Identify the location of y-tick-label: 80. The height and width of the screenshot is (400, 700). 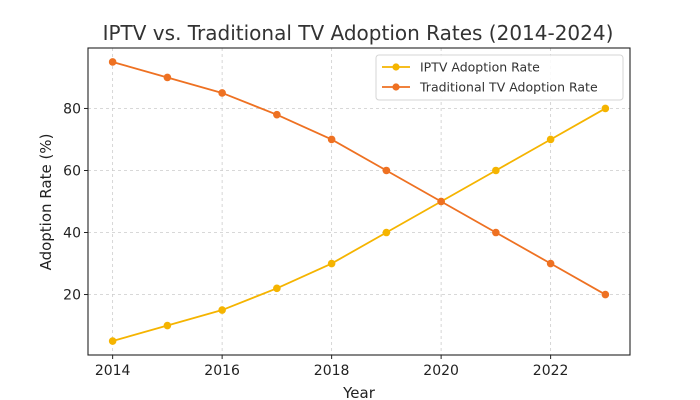
(72, 109).